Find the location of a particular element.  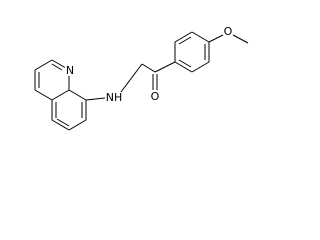

atom-label: NH is located at coordinates (114, 97).